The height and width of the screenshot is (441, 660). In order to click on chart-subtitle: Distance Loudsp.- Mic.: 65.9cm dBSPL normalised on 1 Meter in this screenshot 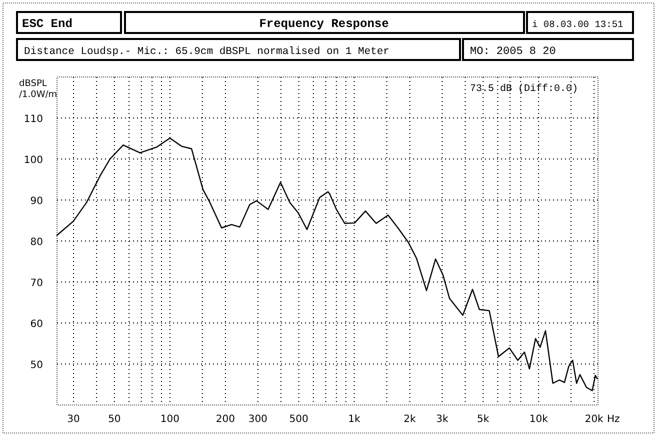, I will do `click(207, 52)`.